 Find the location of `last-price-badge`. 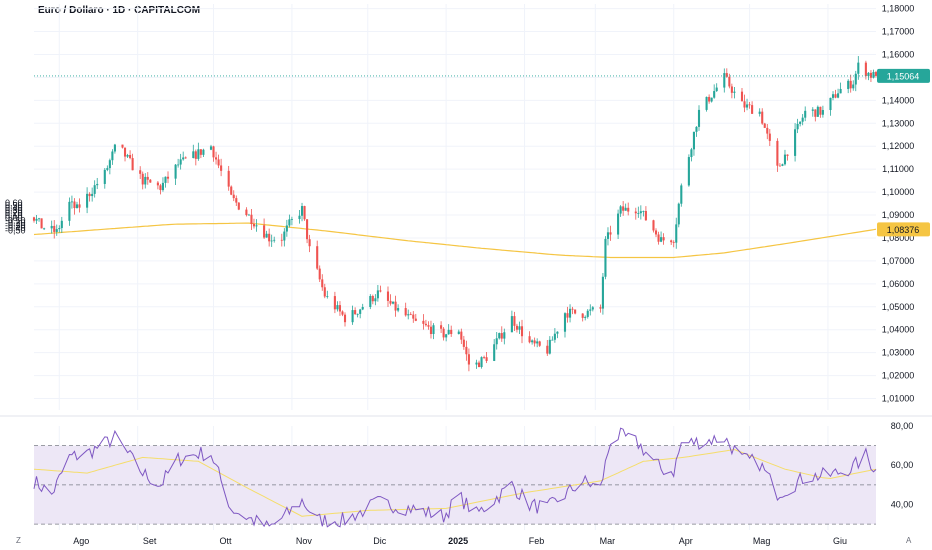

last-price-badge is located at coordinates (903, 75).